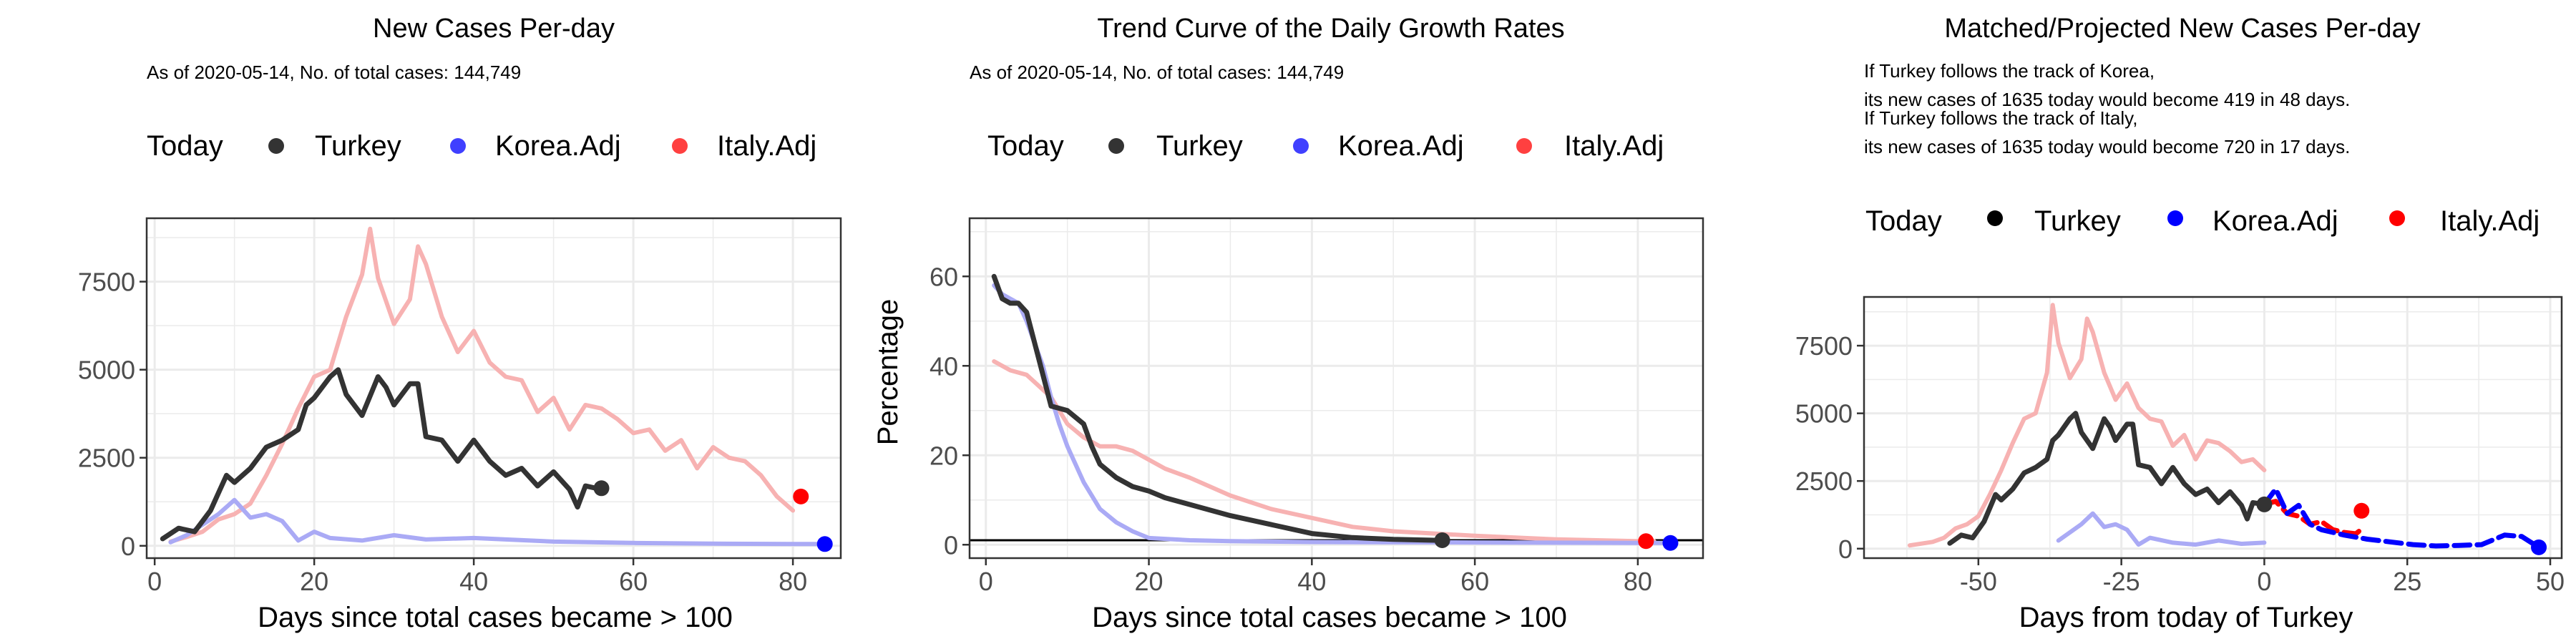  Describe the element at coordinates (944, 455) in the screenshot. I see `y-tick-label: 20` at that location.